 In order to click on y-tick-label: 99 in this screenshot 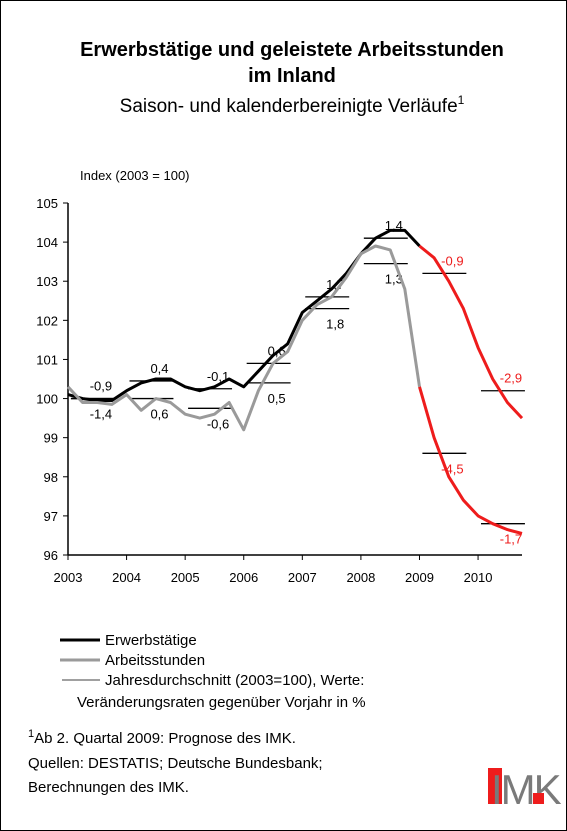, I will do `click(51, 438)`.